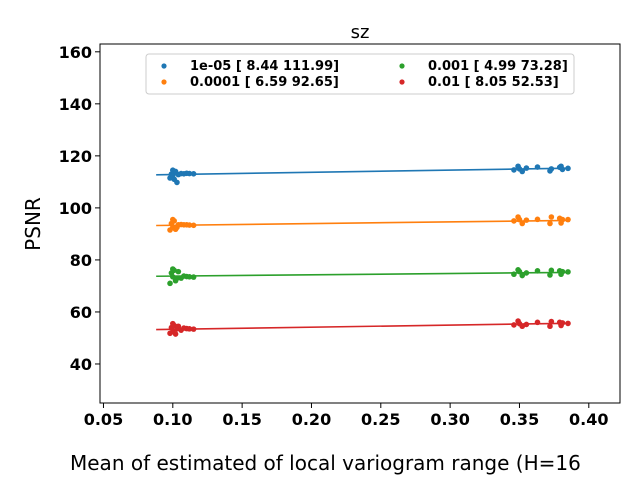 This screenshot has height=480, width=640. Describe the element at coordinates (75, 156) in the screenshot. I see `y-tick-label: 120` at that location.